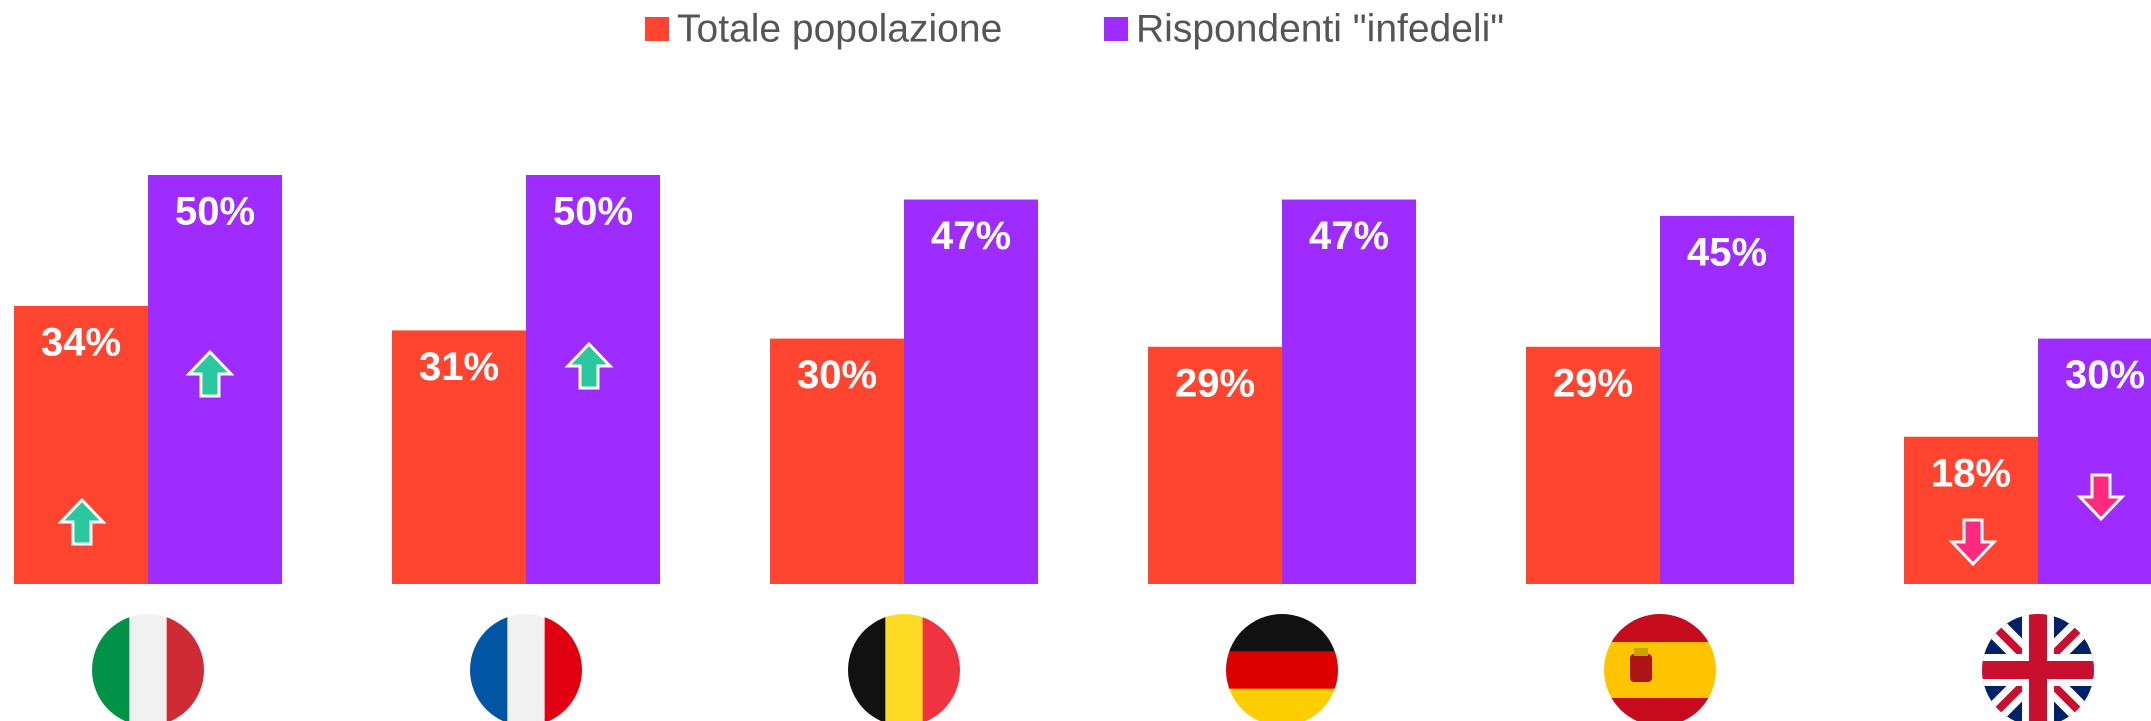 The image size is (2151, 721). What do you see at coordinates (81, 342) in the screenshot?
I see `value-label: 34%` at bounding box center [81, 342].